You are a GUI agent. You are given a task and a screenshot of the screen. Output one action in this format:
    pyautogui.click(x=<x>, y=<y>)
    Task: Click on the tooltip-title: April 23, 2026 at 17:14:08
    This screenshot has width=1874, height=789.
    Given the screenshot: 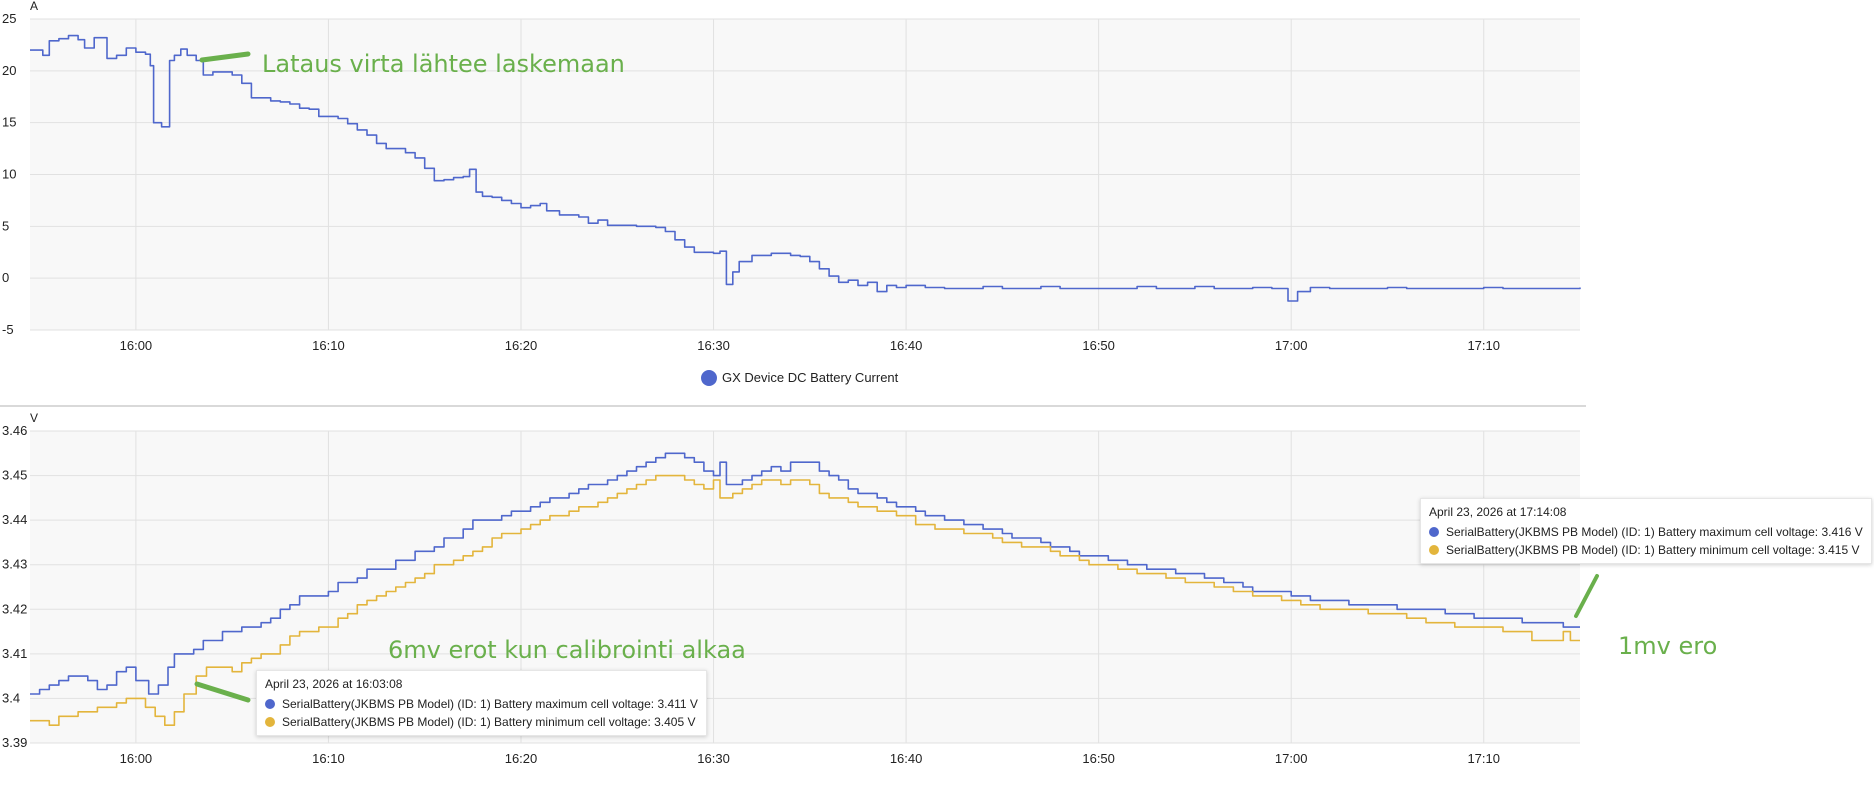 What is the action you would take?
    pyautogui.click(x=1498, y=512)
    